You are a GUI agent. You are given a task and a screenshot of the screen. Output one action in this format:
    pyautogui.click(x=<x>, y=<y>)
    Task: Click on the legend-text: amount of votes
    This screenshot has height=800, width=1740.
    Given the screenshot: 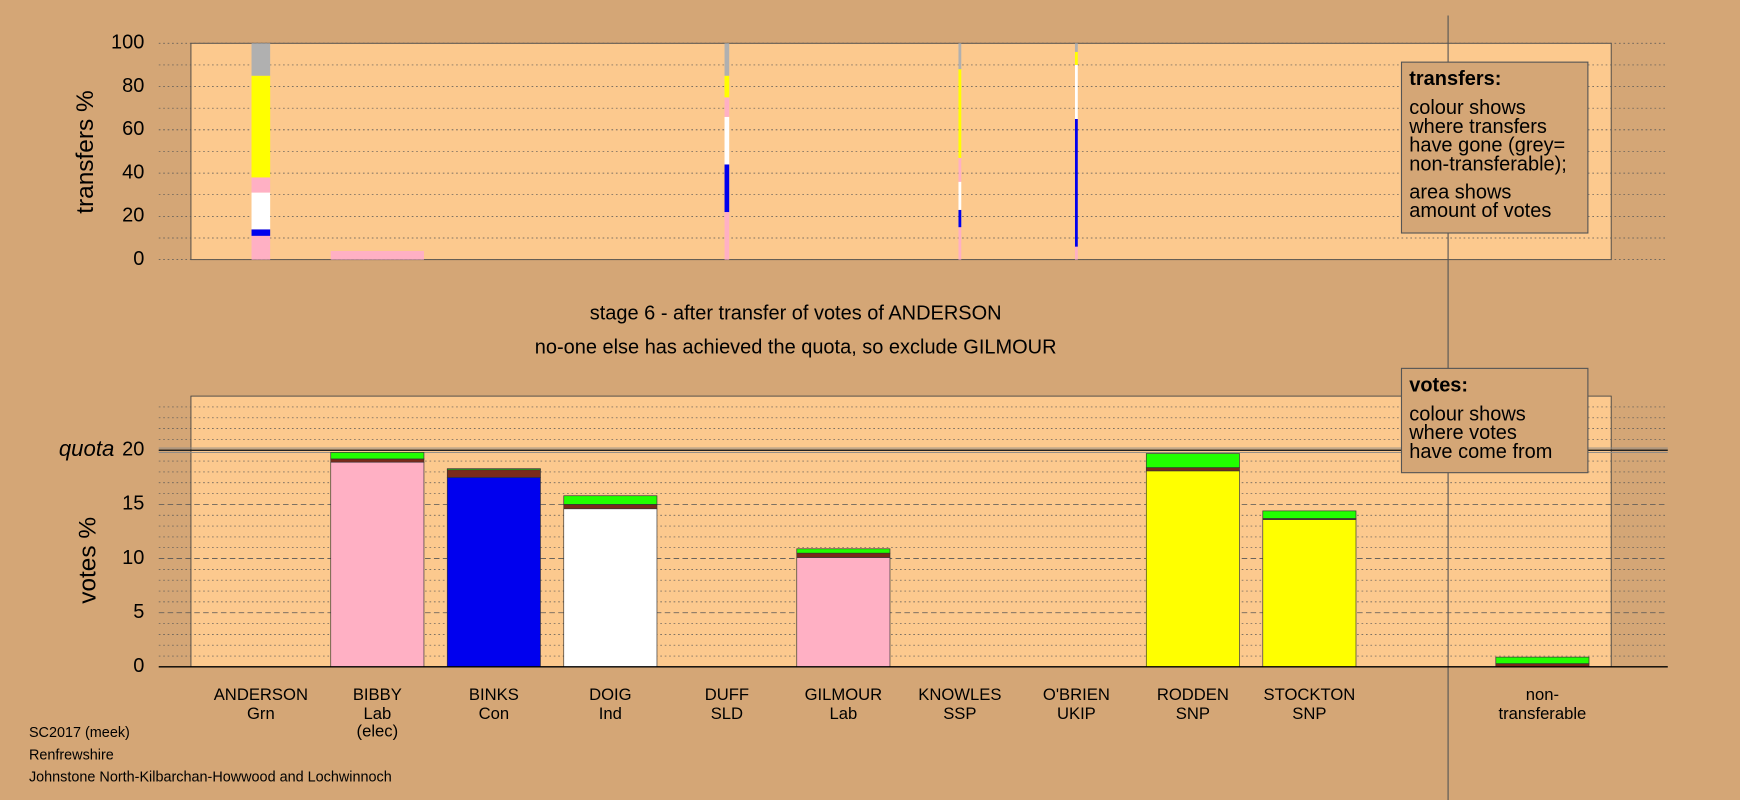 What is the action you would take?
    pyautogui.click(x=1480, y=211)
    